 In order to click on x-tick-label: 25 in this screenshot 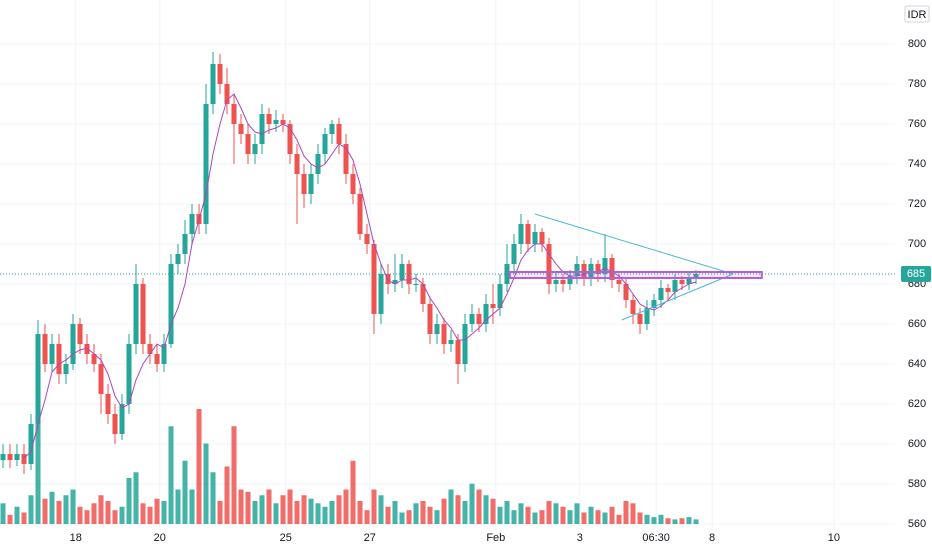, I will do `click(286, 538)`.